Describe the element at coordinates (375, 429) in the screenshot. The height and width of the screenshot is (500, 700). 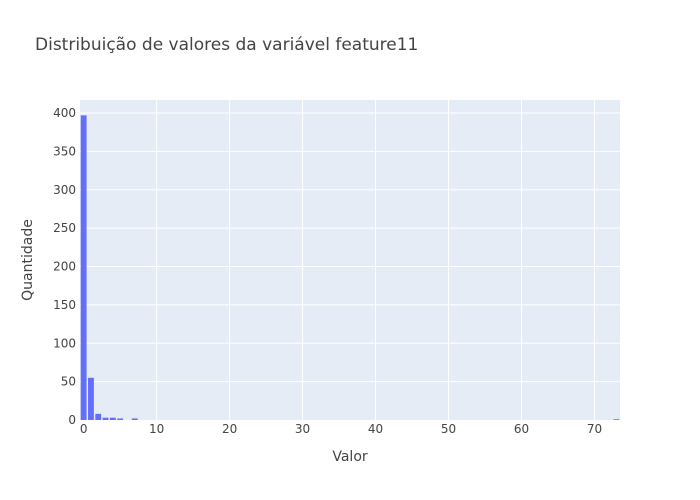
I see `x-tick-label: 40` at that location.